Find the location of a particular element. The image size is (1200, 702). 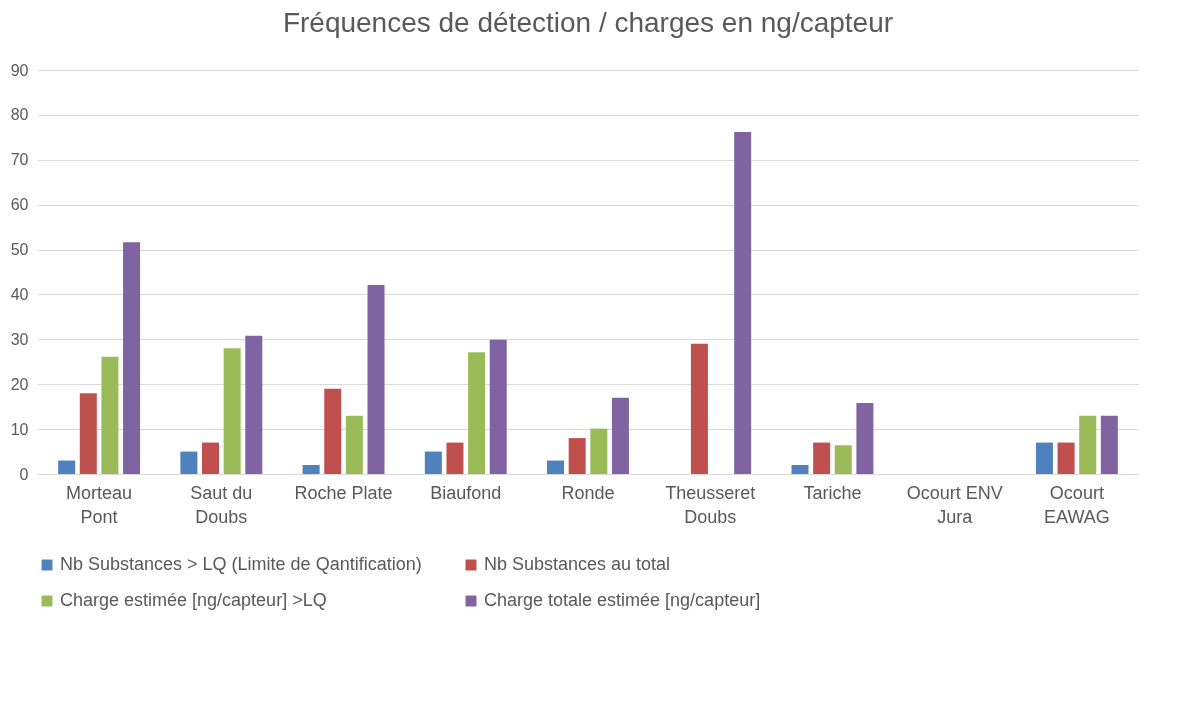

chart-title: Fréquences de détection / charges en ng/capteur is located at coordinates (588, 22).